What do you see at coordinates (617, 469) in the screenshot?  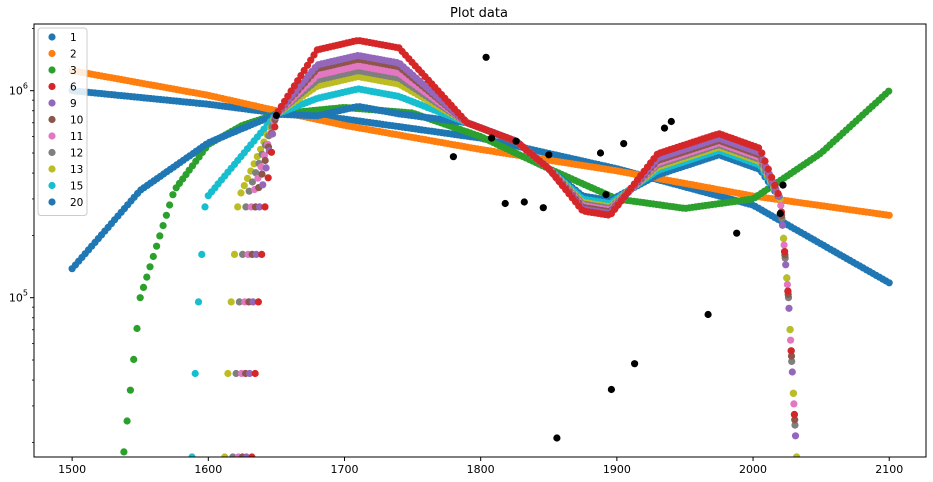 I see `x-tick-label: 1900` at bounding box center [617, 469].